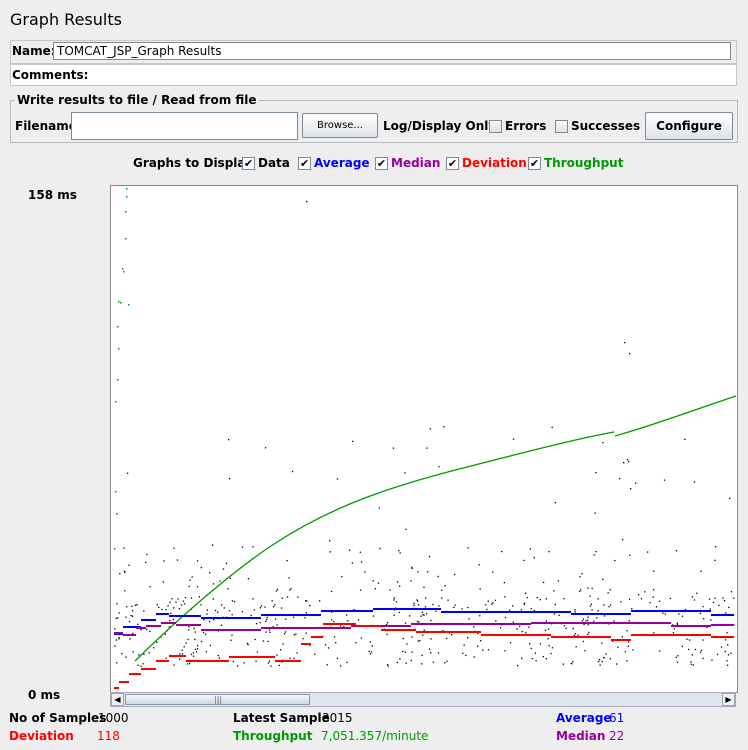  I want to click on configure-button: Configure, so click(689, 126).